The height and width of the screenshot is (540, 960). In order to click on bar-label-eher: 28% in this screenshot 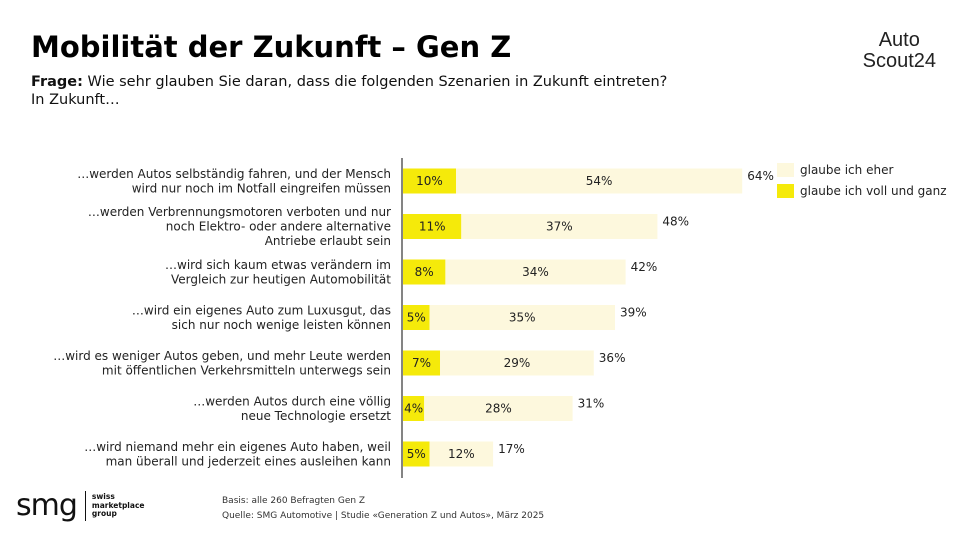, I will do `click(498, 409)`.